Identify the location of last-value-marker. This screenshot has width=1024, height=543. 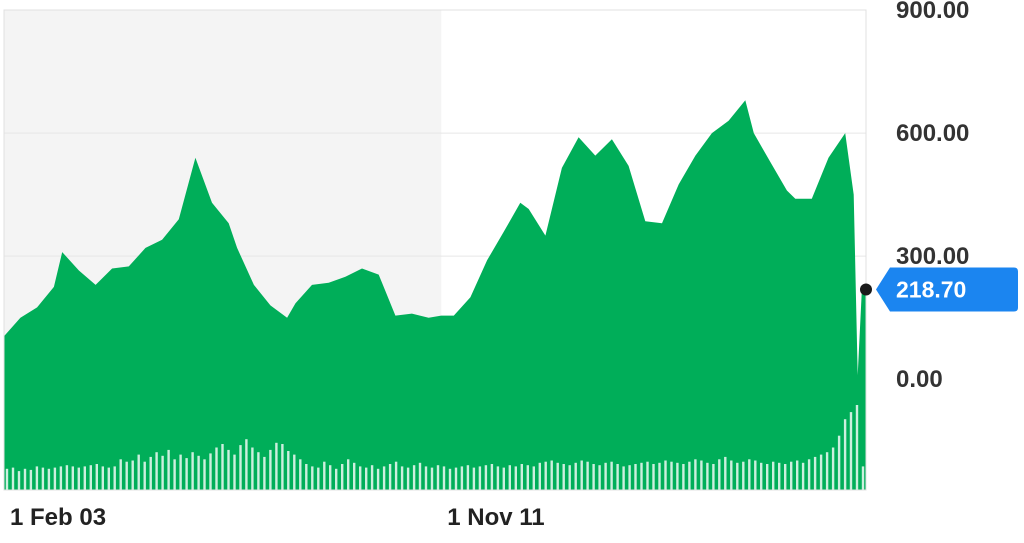
(866, 289).